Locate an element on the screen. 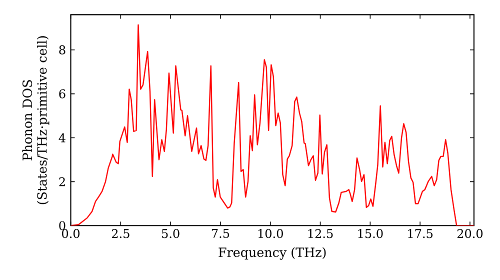 The height and width of the screenshot is (280, 500). x-tick-label: 20.0 is located at coordinates (470, 233).